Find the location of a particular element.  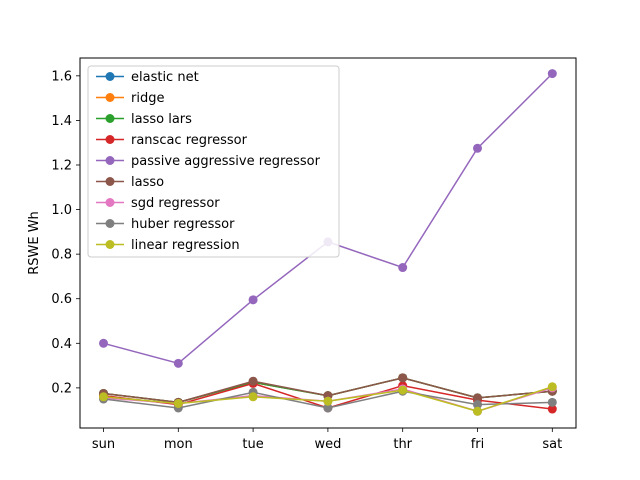

x-tick-label: sat is located at coordinates (552, 444).